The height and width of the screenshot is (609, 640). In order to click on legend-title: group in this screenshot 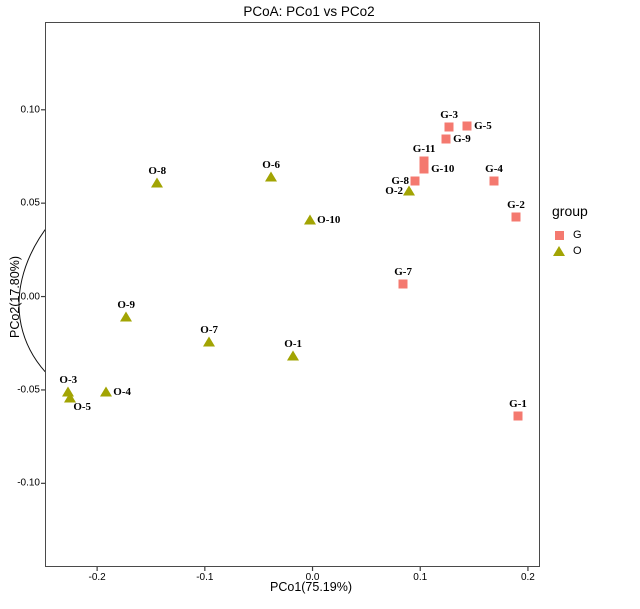, I will do `click(570, 211)`.